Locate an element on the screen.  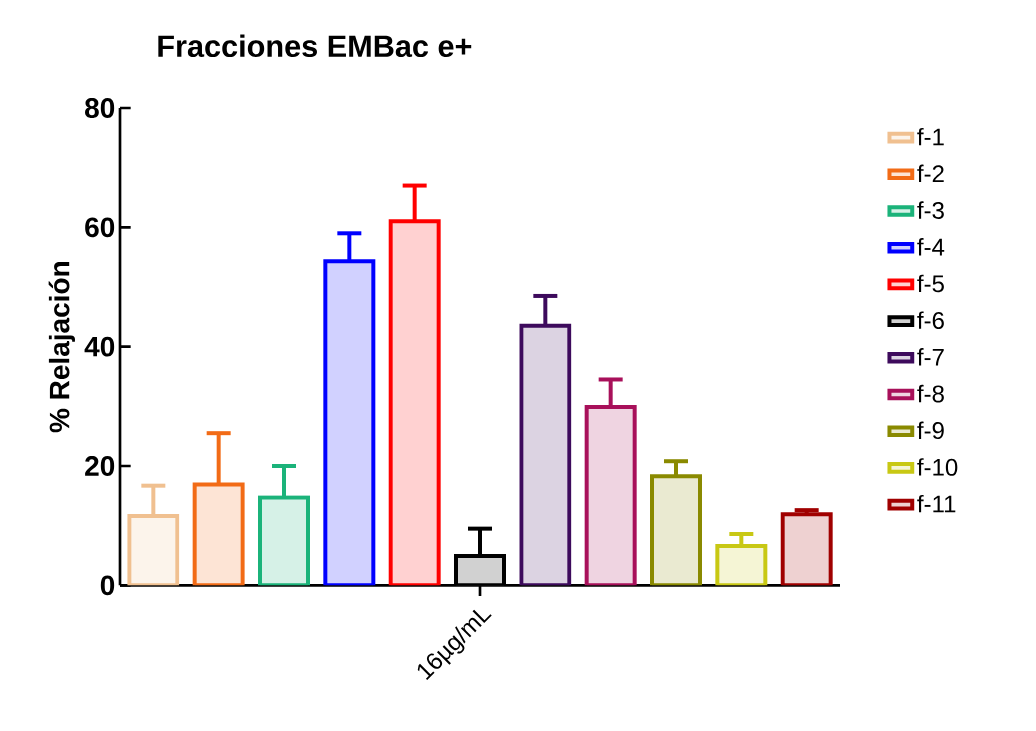
legend-label: f-1 is located at coordinates (930, 137).